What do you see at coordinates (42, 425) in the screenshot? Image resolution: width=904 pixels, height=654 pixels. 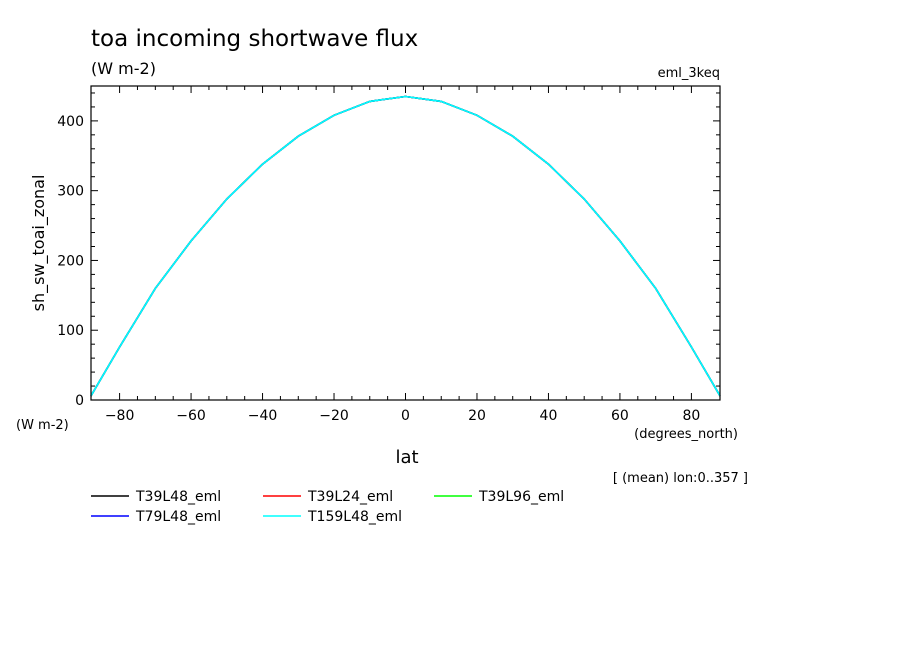 I see `y-axis-units: (W m-2)` at bounding box center [42, 425].